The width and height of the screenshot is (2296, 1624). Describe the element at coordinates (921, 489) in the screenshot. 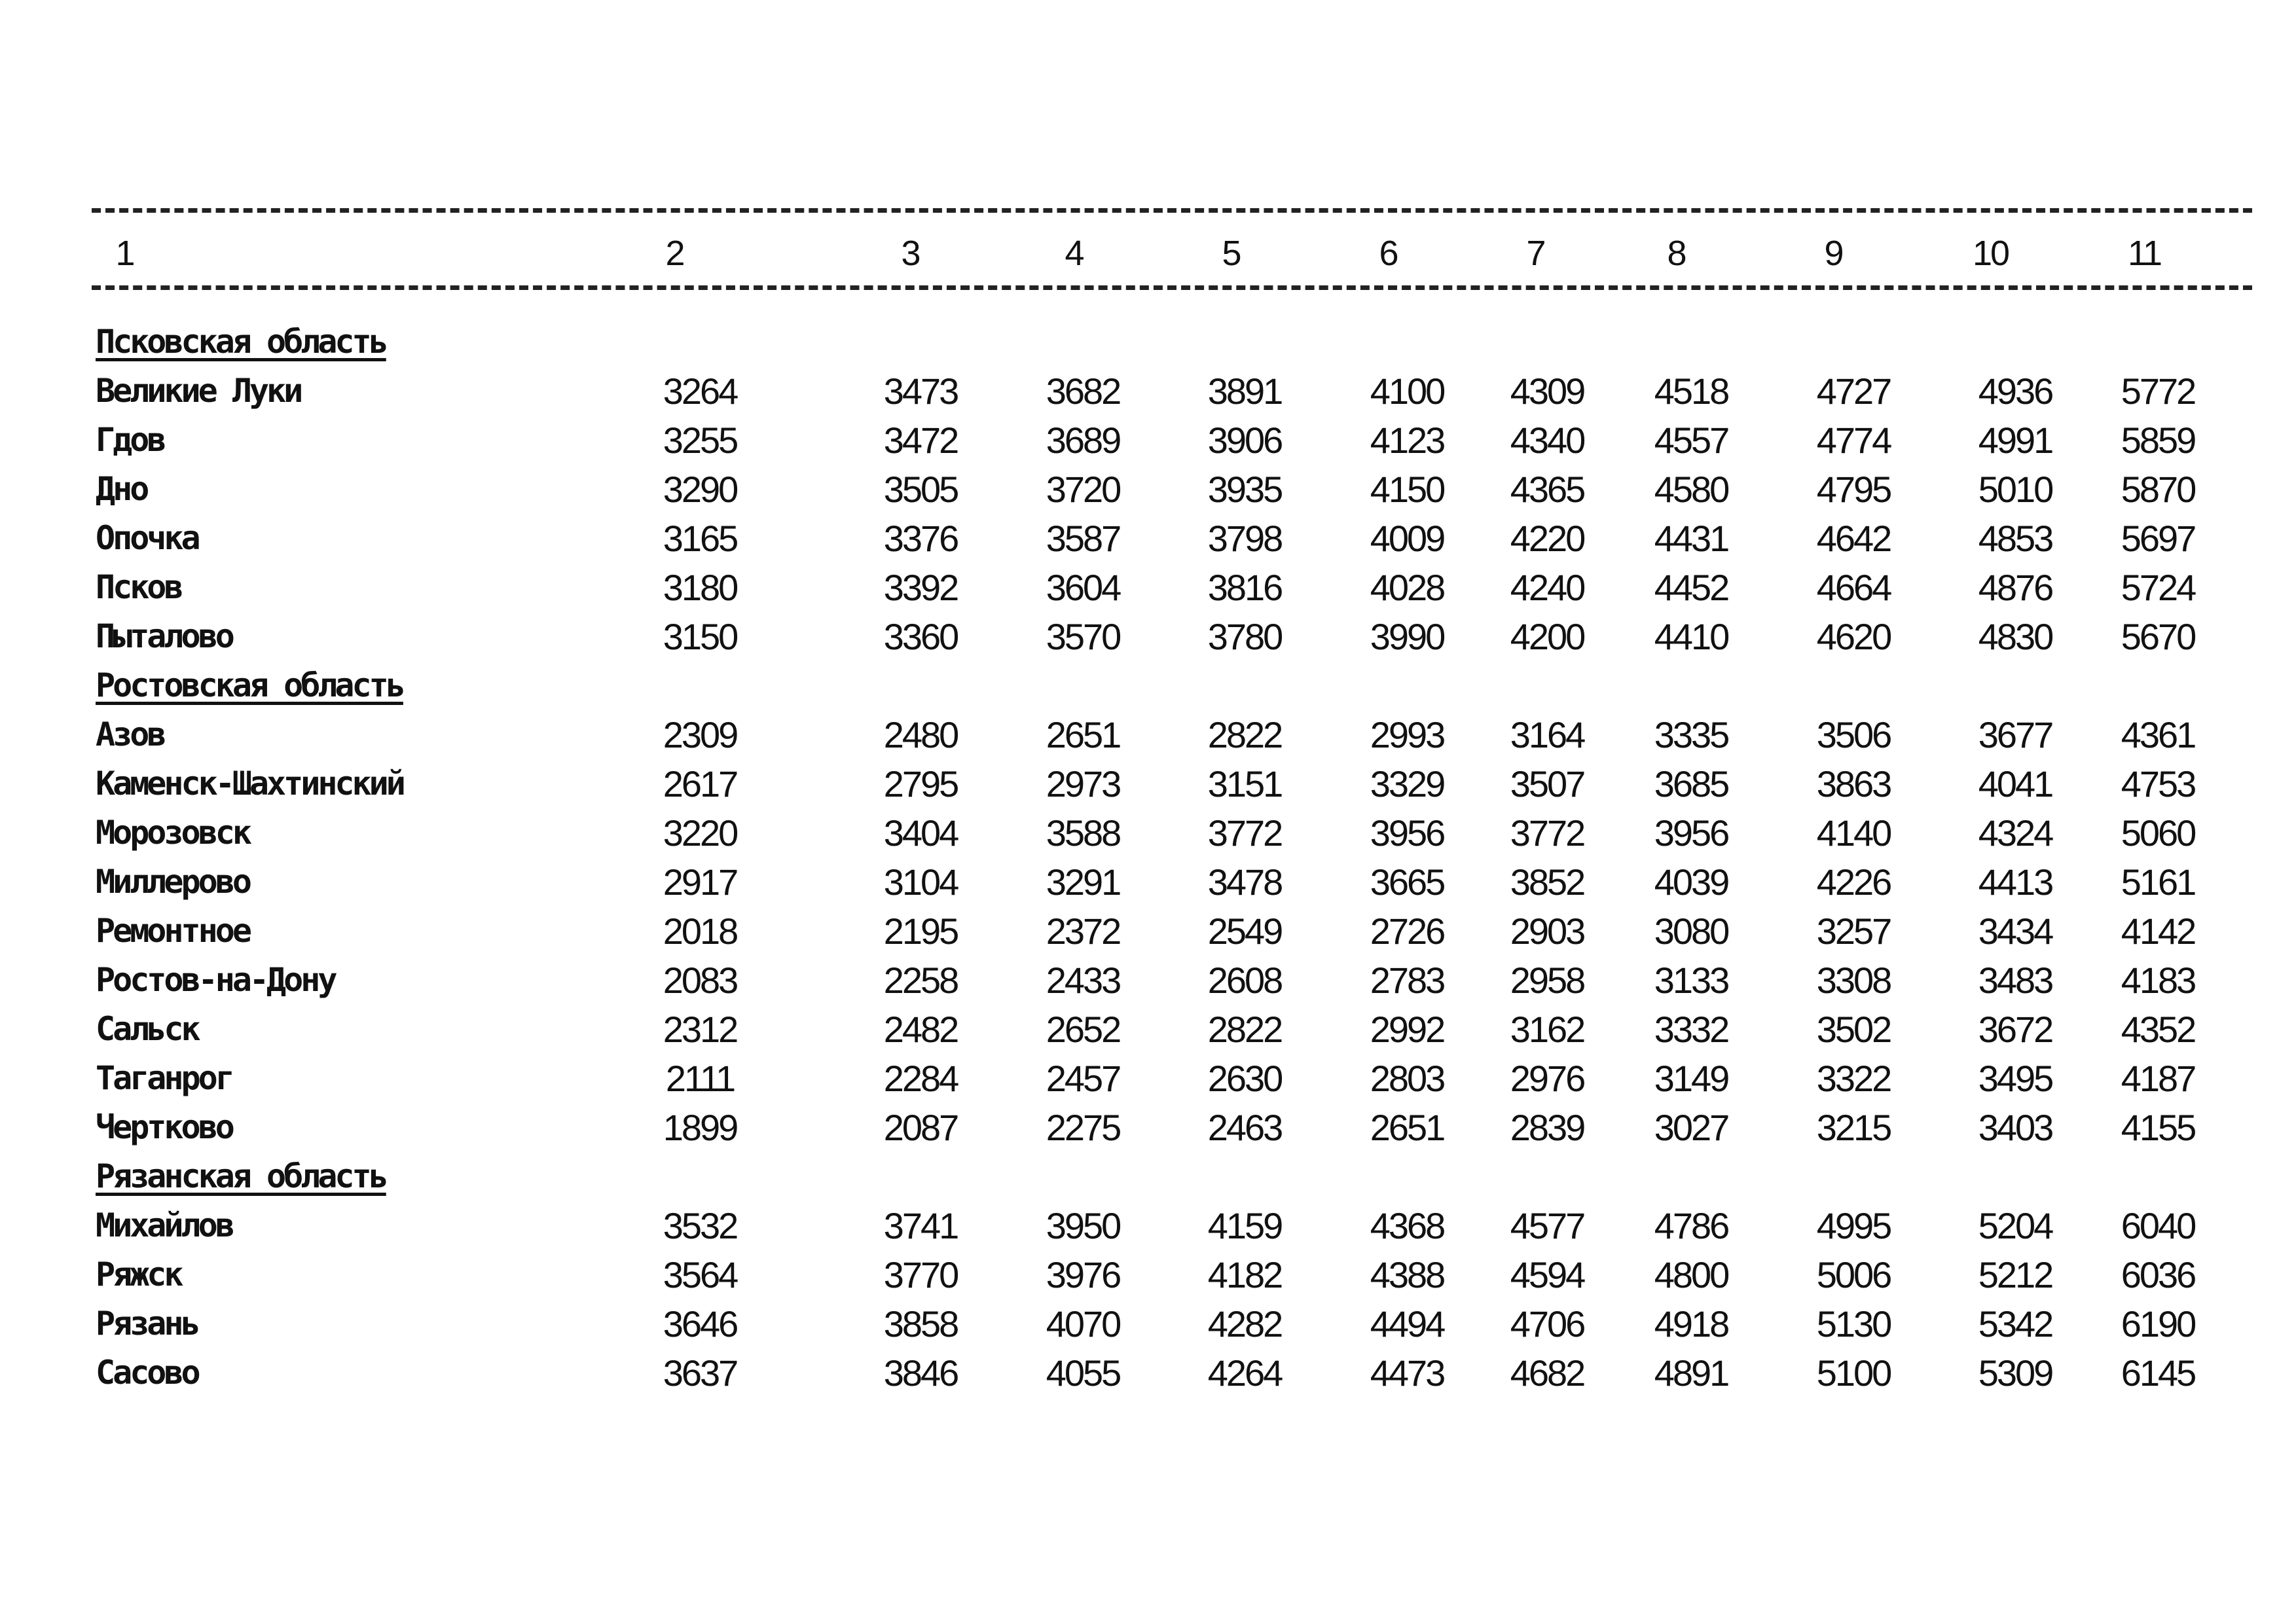

I see `value-col-3: 3505` at that location.